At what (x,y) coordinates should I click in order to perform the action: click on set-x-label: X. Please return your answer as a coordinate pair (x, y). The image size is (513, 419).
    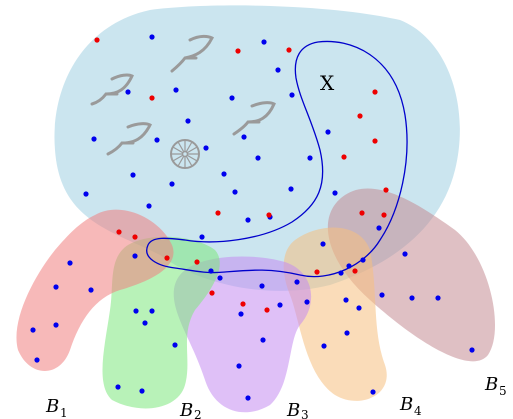
    Looking at the image, I should click on (327, 83).